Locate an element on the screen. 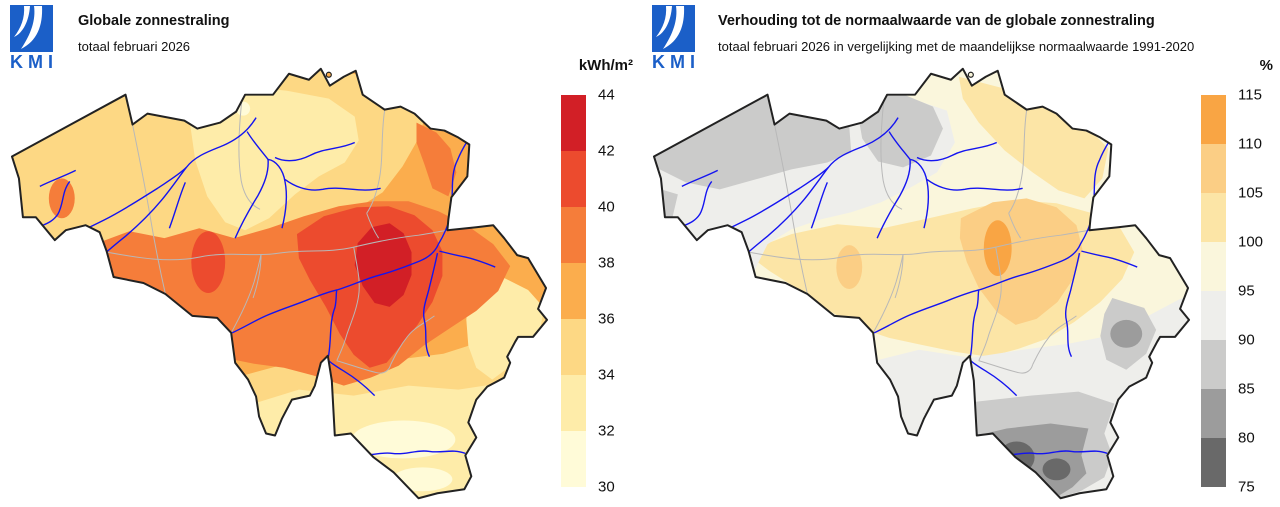 The image size is (1280, 507). left-band-30-32-south-a is located at coordinates (403, 439).